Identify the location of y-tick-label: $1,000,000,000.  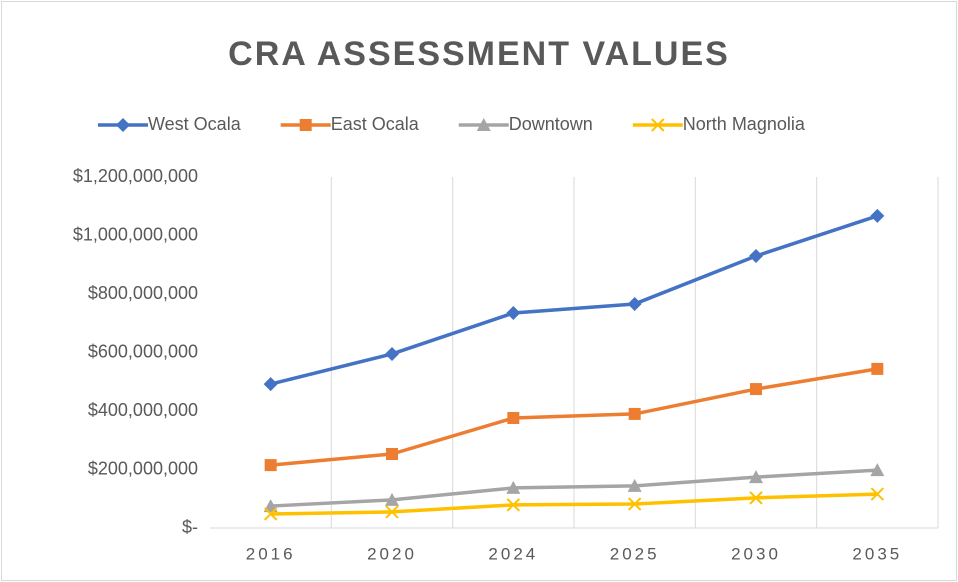
(135, 234).